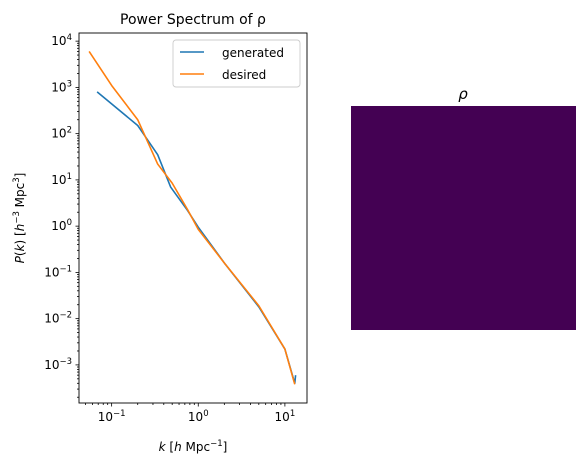  I want to click on legend-label-generated: generated, so click(253, 53).